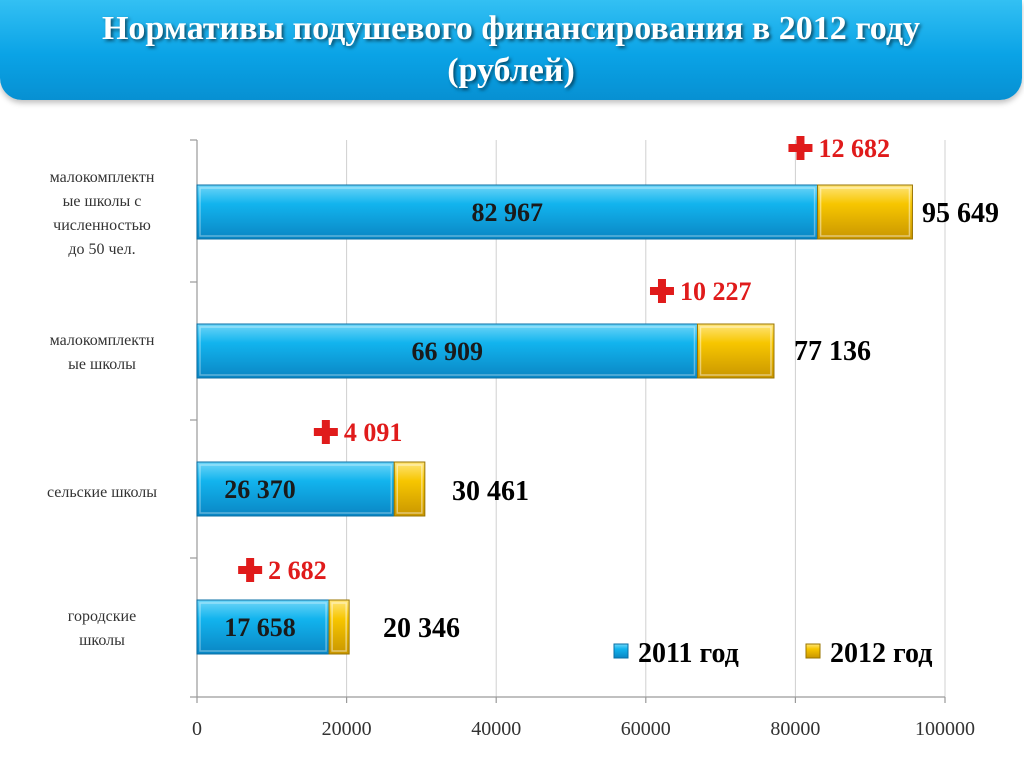 This screenshot has width=1024, height=768. Describe the element at coordinates (511, 70) in the screenshot. I see `title-line-2: (рублей)` at that location.